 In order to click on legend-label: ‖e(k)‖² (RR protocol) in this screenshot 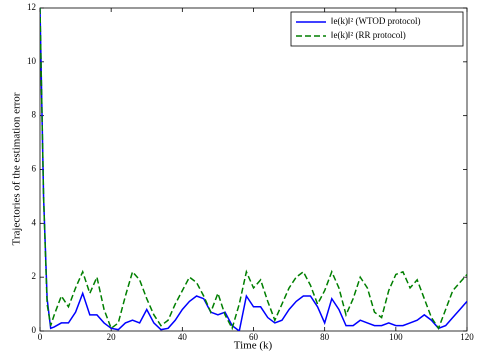, I will do `click(368, 35)`.